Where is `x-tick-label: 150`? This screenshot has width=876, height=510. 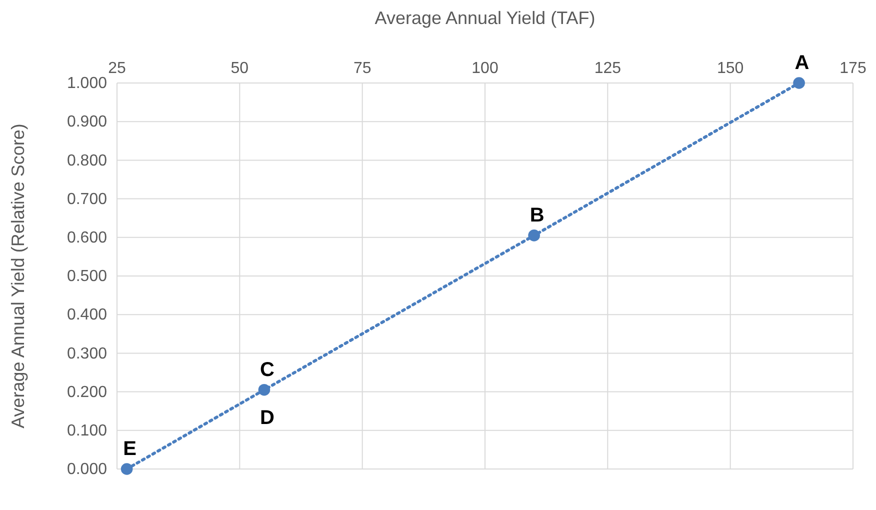
x-tick-label: 150 is located at coordinates (730, 68).